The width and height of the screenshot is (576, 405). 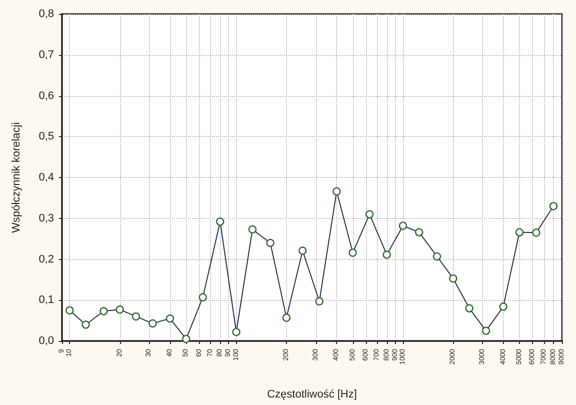 I want to click on y-axis-title: Współczynnik korelacji, so click(x=16, y=177).